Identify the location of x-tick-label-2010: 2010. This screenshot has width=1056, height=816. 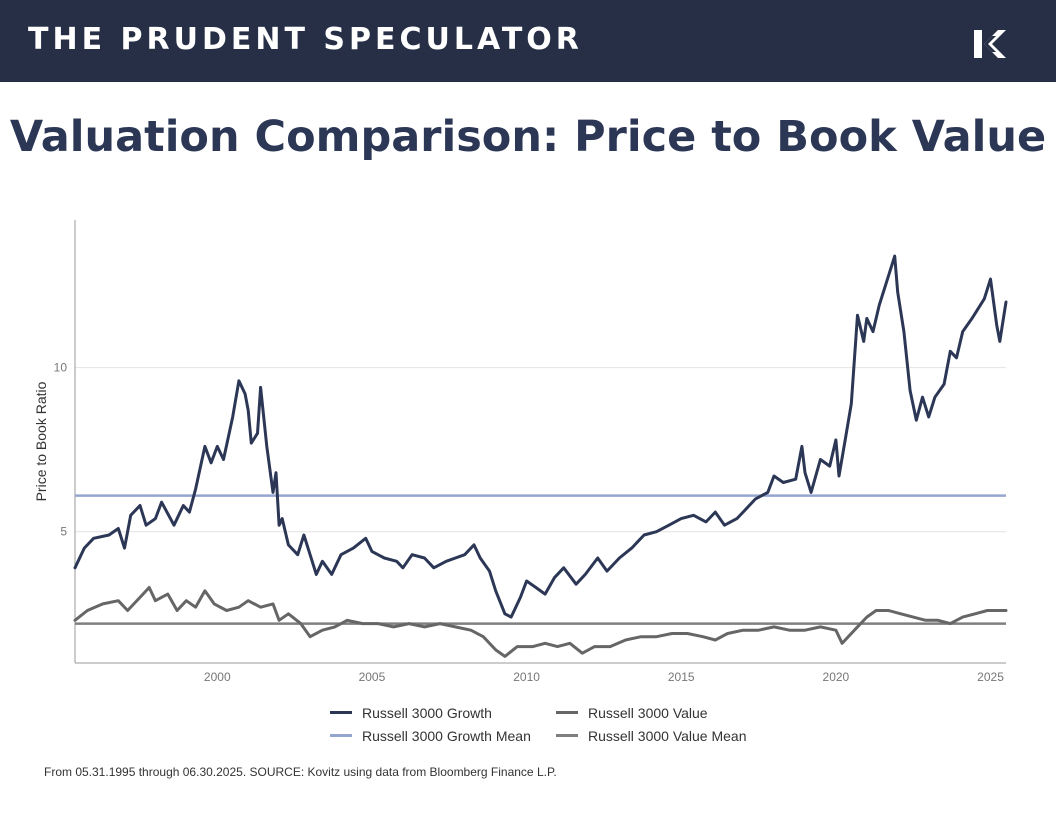
(526, 677).